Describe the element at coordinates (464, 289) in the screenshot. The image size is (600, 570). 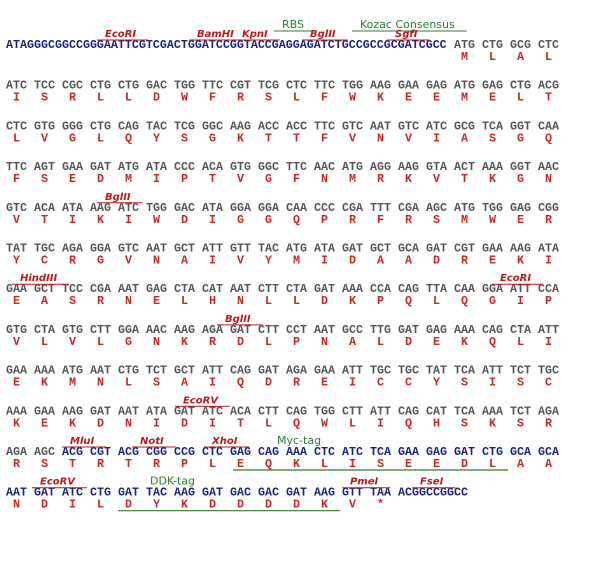
I see `codon: CAA` at that location.